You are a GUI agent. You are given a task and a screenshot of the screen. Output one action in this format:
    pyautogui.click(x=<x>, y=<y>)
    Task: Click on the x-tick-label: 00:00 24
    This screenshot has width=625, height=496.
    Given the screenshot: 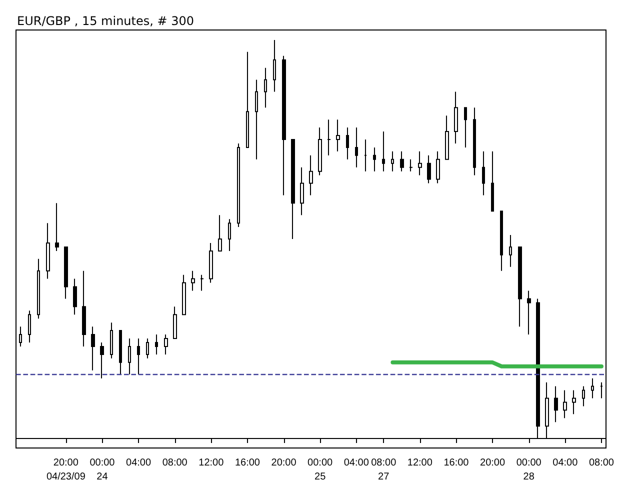 What is the action you would take?
    pyautogui.click(x=103, y=470)
    